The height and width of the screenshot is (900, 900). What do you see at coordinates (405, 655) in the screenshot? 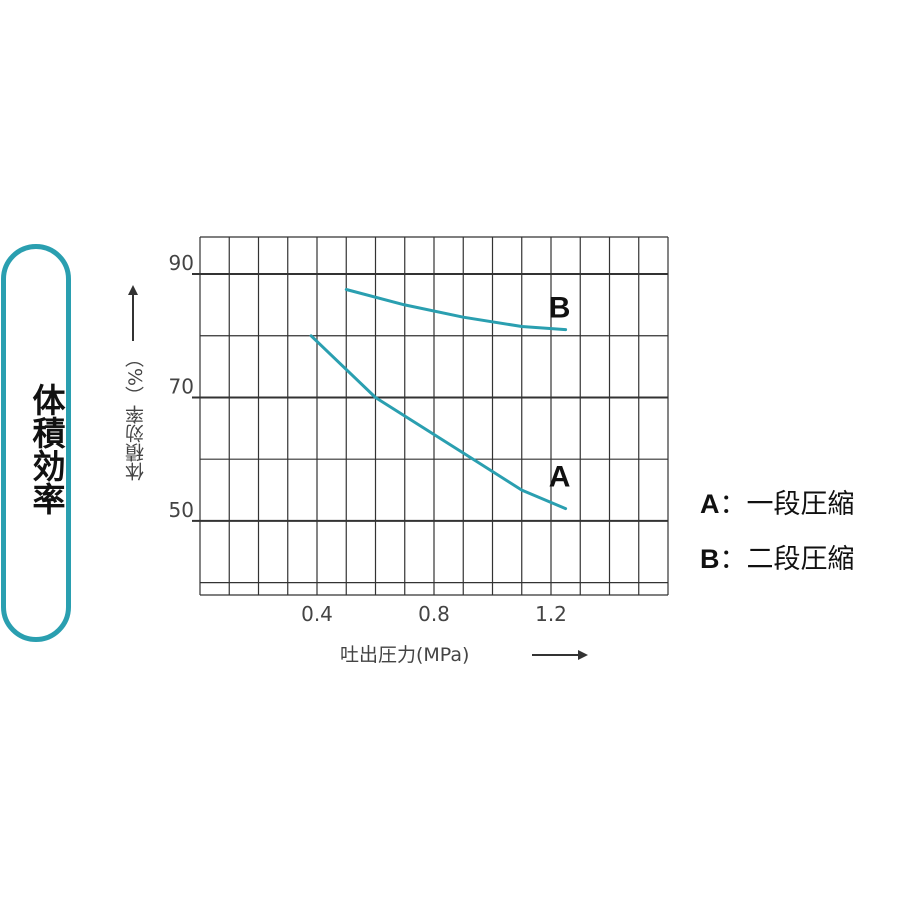
I see `x-axis-label: 吐出圧力(MPa)` at bounding box center [405, 655].